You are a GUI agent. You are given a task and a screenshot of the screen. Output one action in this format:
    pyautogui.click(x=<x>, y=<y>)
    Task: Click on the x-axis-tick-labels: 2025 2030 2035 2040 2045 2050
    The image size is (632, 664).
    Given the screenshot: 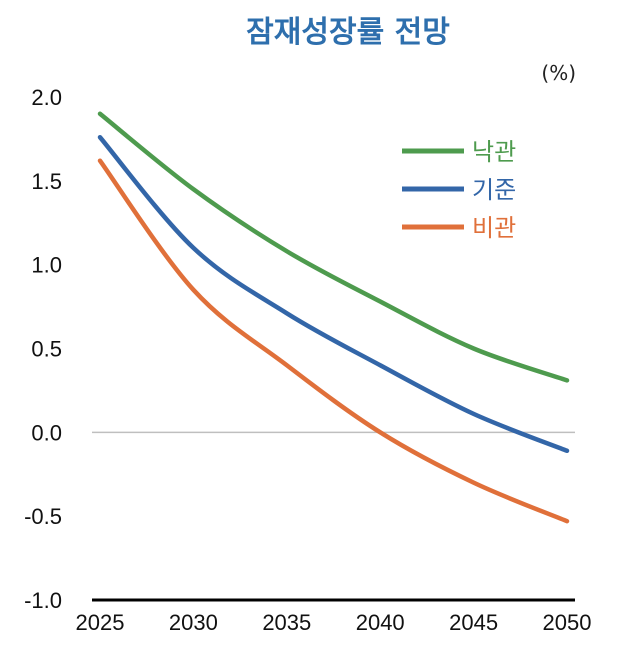 What is the action you would take?
    pyautogui.click(x=334, y=622)
    